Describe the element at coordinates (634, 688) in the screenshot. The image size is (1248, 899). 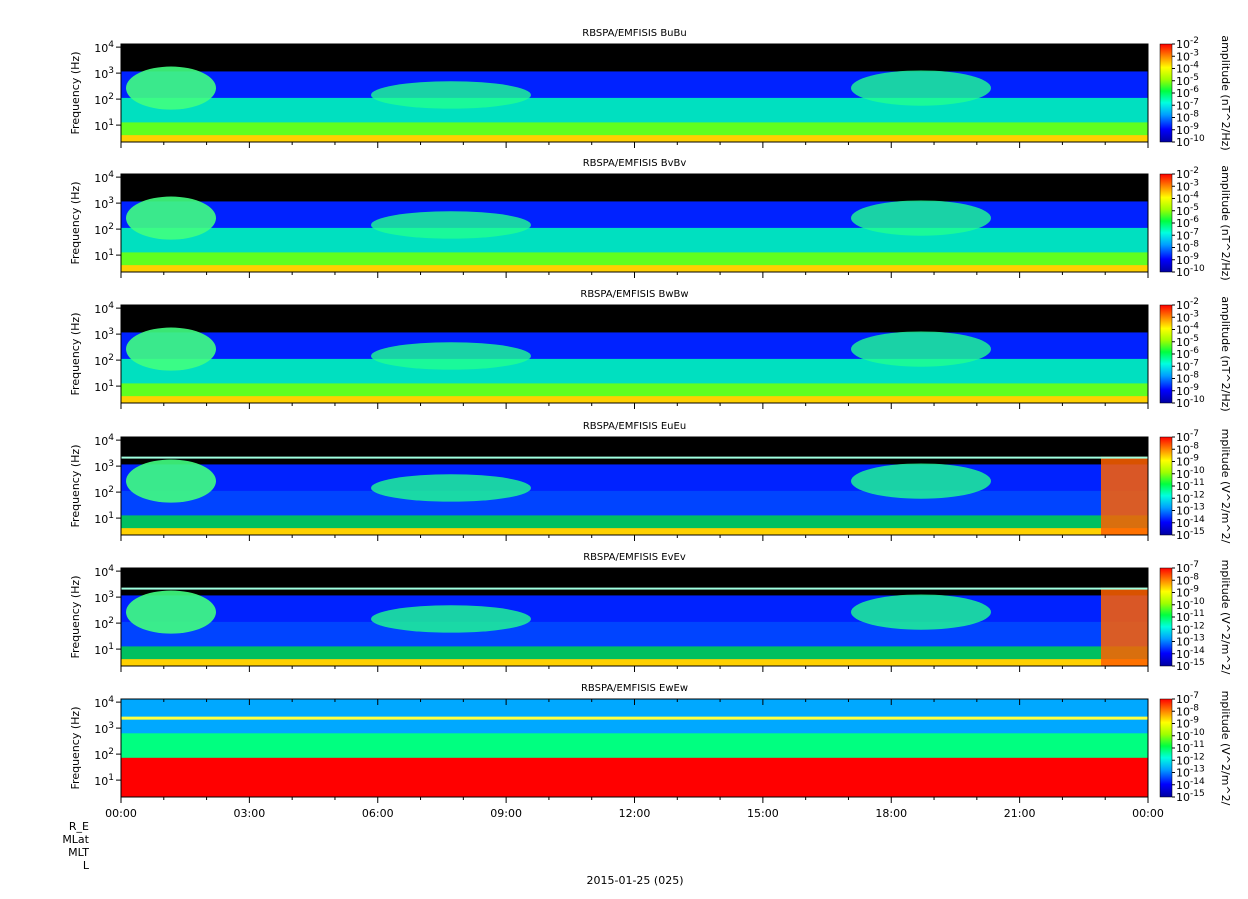
I see `panel-title: RBSPA/EMFISIS EwEw` at that location.